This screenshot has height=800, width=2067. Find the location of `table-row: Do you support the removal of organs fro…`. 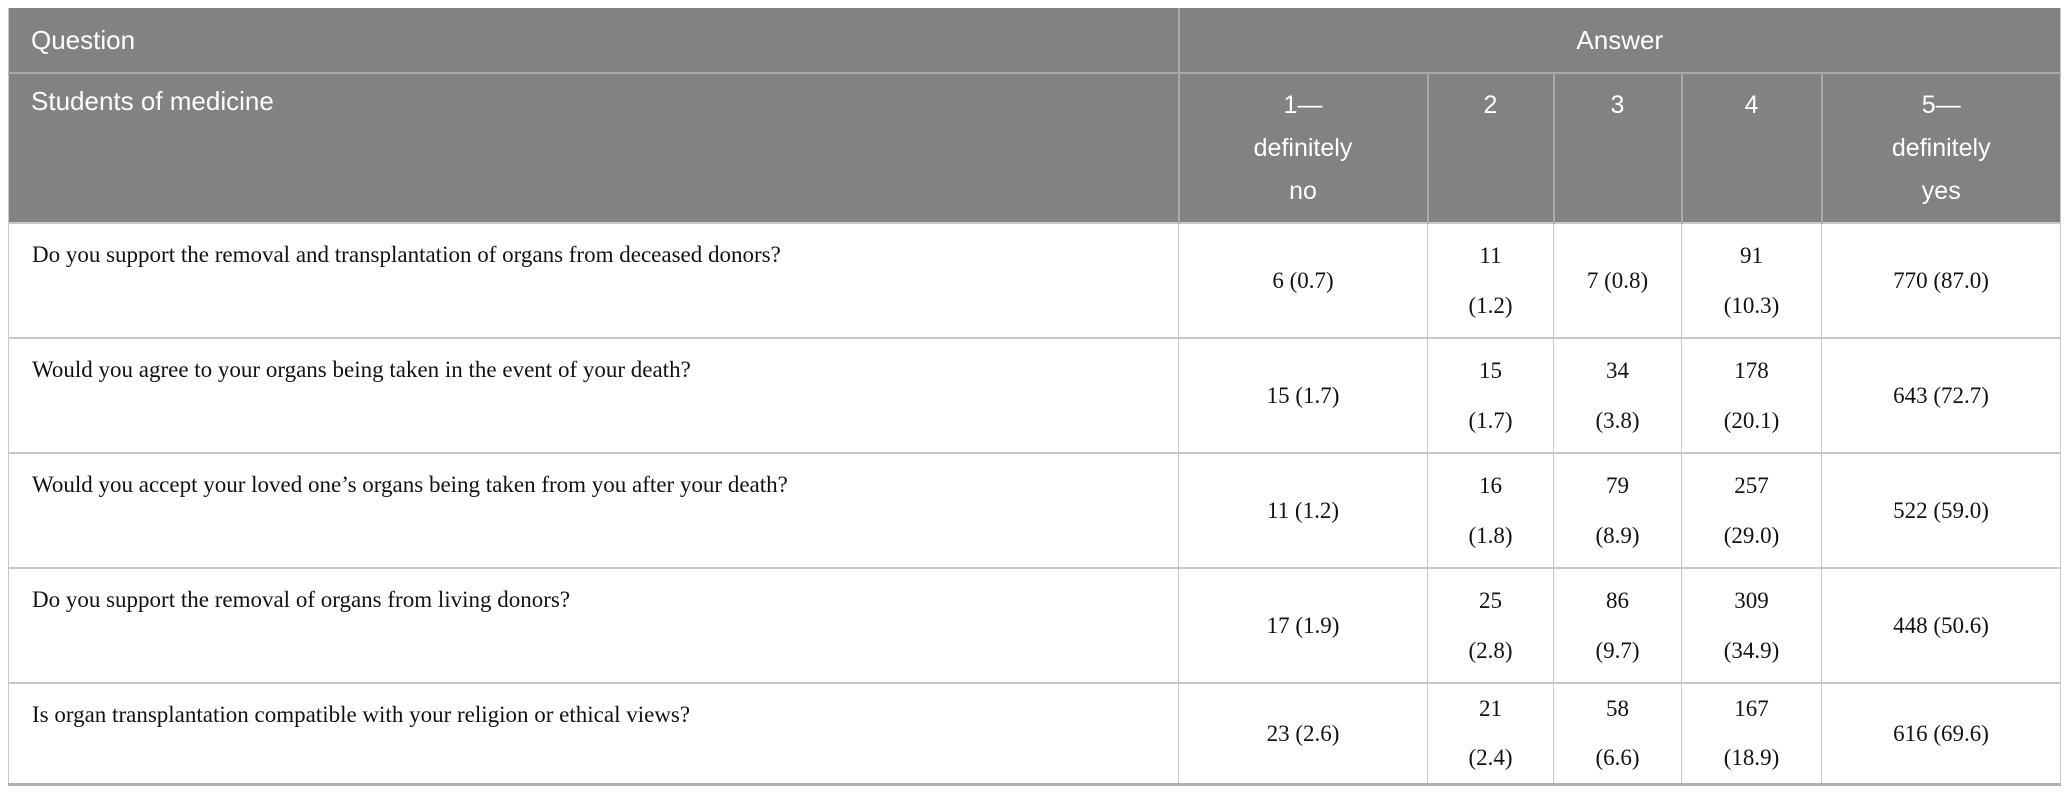

table-row: Do you support the removal of organs fro… is located at coordinates (1034, 625).